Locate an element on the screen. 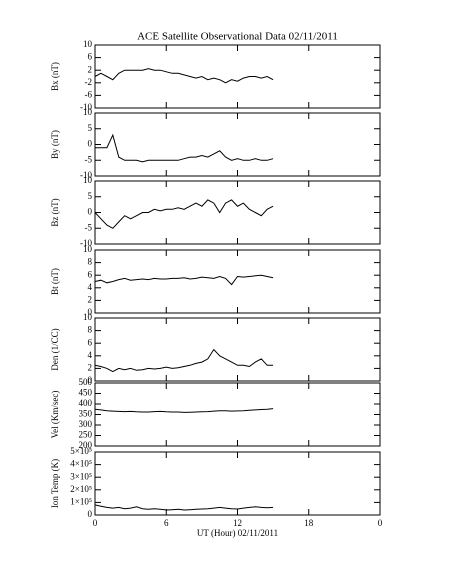 This screenshot has height=566, width=453. x-tick-label: 6 is located at coordinates (166, 523).